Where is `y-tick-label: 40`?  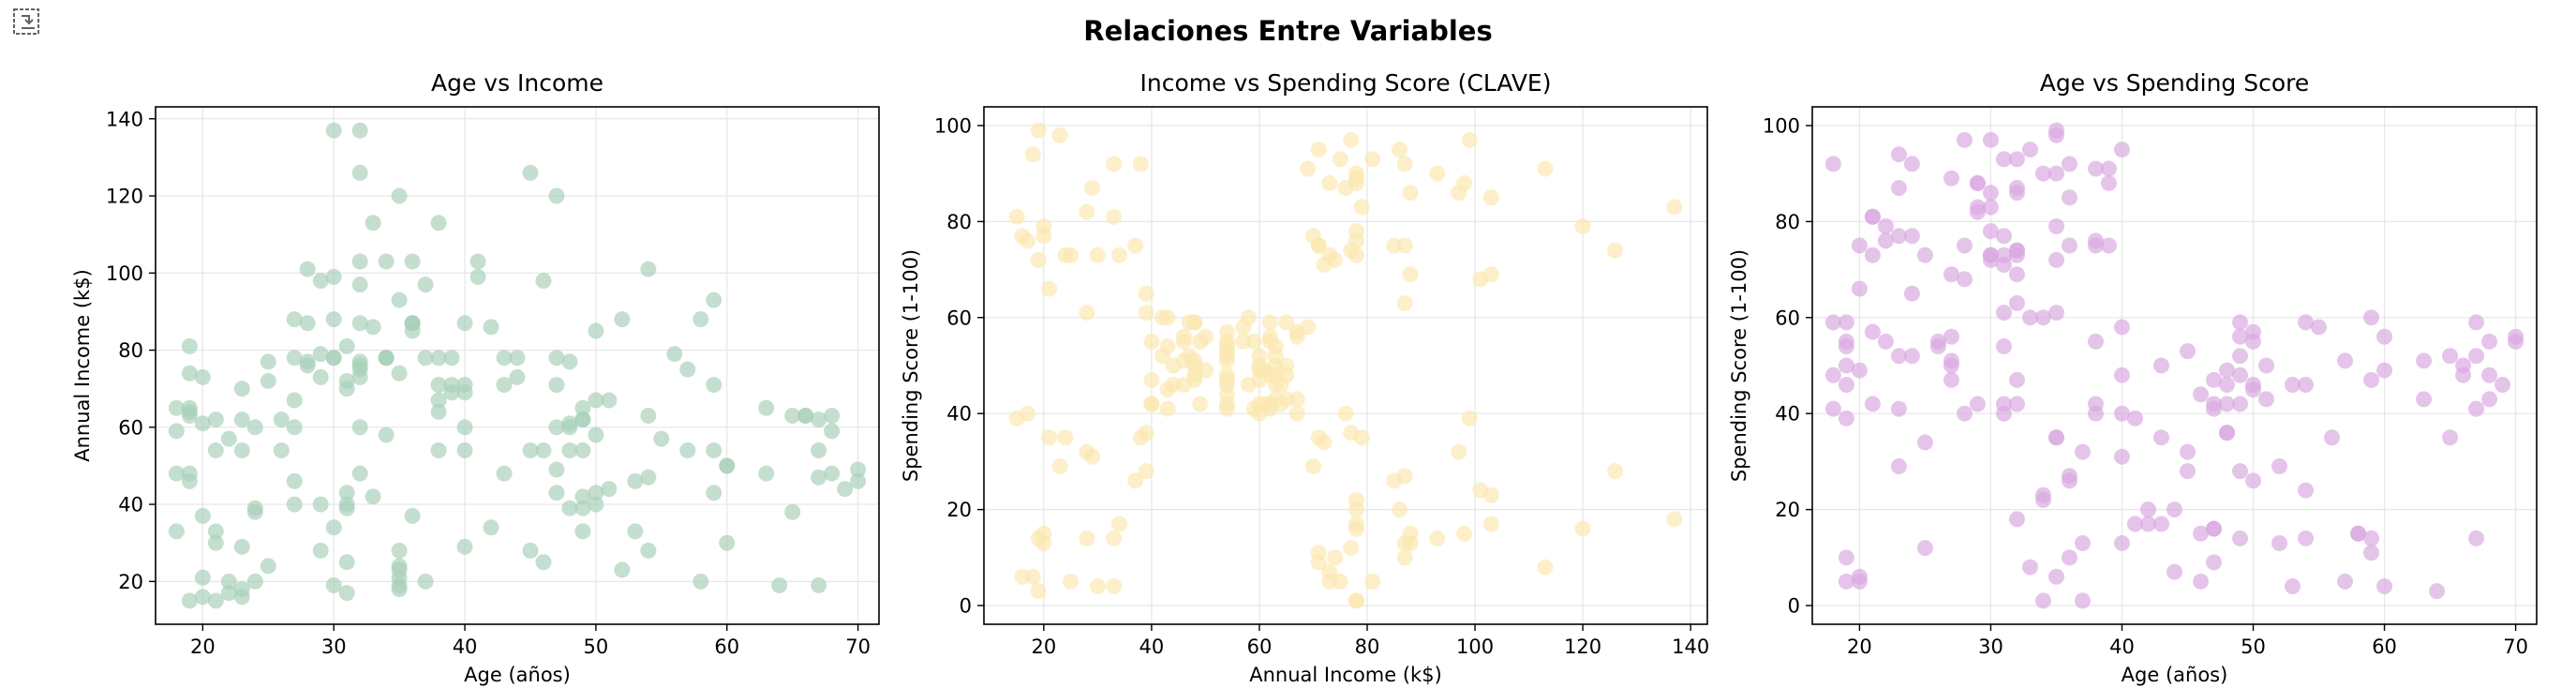
y-tick-label: 40 is located at coordinates (1787, 414).